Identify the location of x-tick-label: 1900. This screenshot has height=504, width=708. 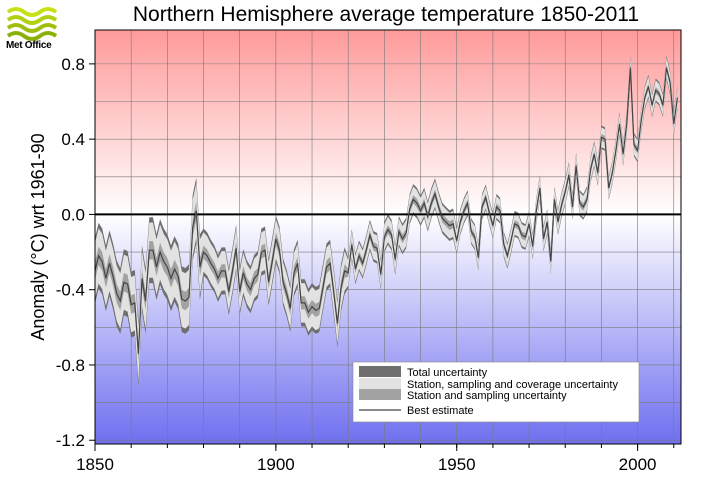
(276, 464).